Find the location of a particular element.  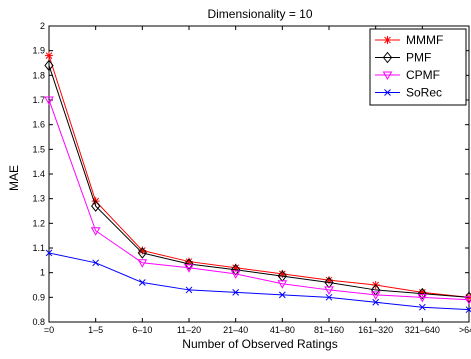

legend-marker-mmmf is located at coordinates (387, 40).